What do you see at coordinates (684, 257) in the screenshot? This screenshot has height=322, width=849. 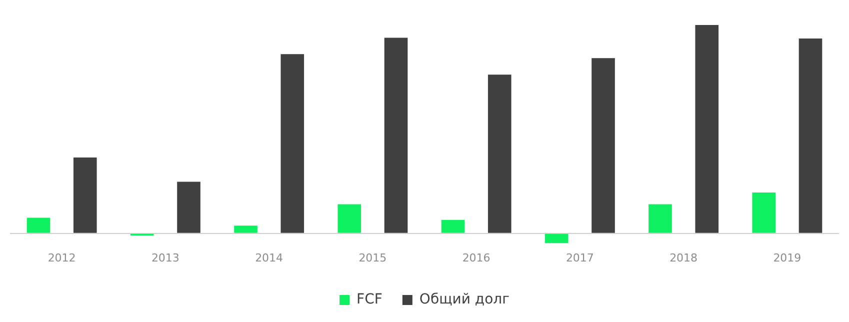 I see `x-tick-label: 2018` at bounding box center [684, 257].